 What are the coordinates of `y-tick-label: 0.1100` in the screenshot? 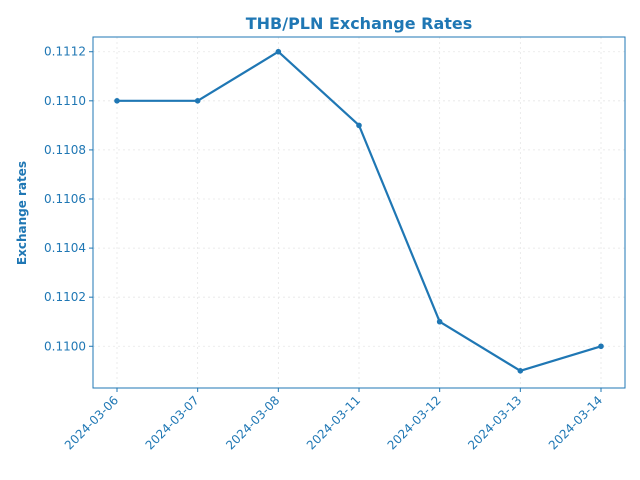 It's located at (65, 346).